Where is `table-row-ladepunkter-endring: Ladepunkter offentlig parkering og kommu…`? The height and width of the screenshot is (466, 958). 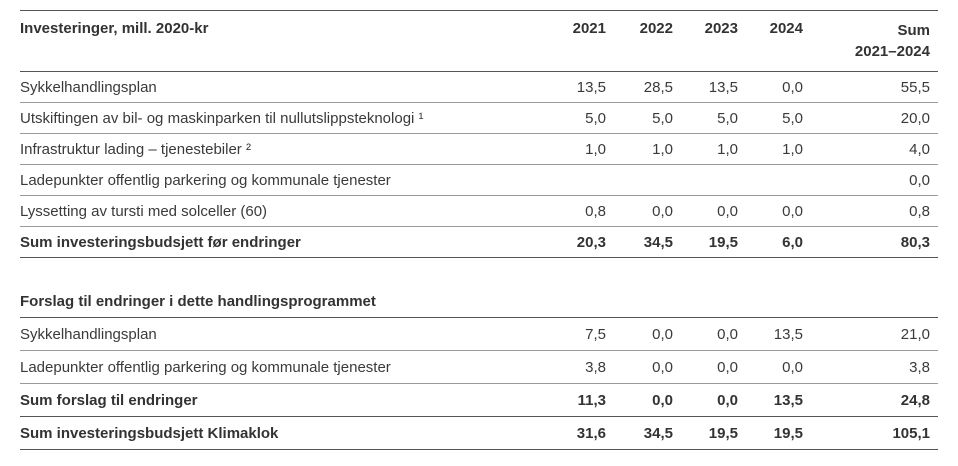 table-row-ladepunkter-endring: Ladepunkter offentlig parkering og kommu… is located at coordinates (479, 367).